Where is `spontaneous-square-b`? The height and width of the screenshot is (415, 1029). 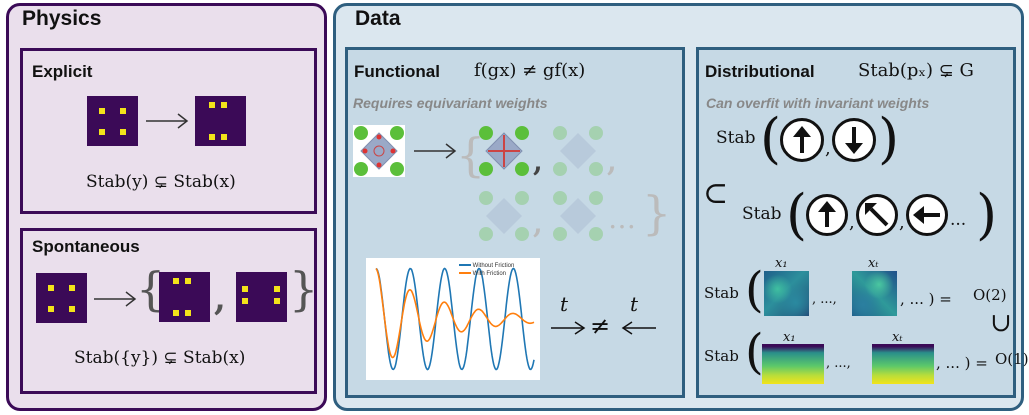
spontaneous-square-b is located at coordinates (261, 297).